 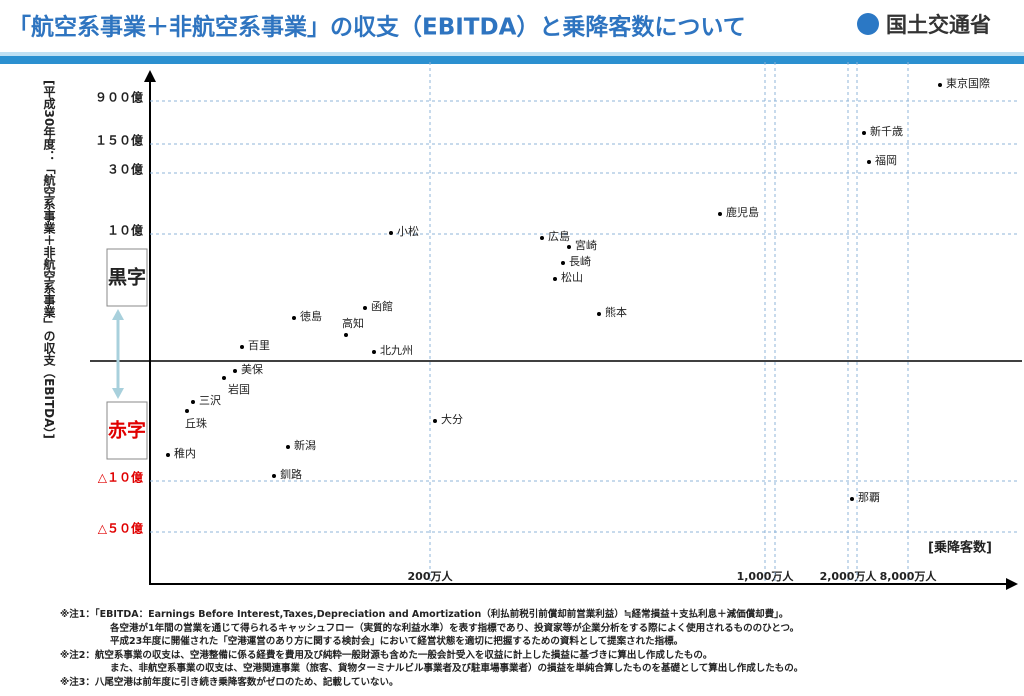 What do you see at coordinates (849, 576) in the screenshot?
I see `x-tick-label: 2,000万人` at bounding box center [849, 576].